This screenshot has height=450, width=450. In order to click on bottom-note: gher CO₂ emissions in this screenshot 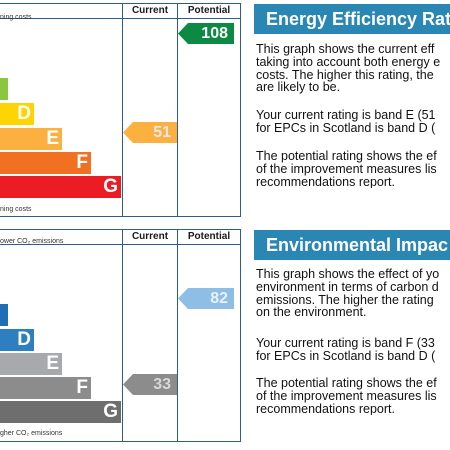, I will do `click(31, 433)`.